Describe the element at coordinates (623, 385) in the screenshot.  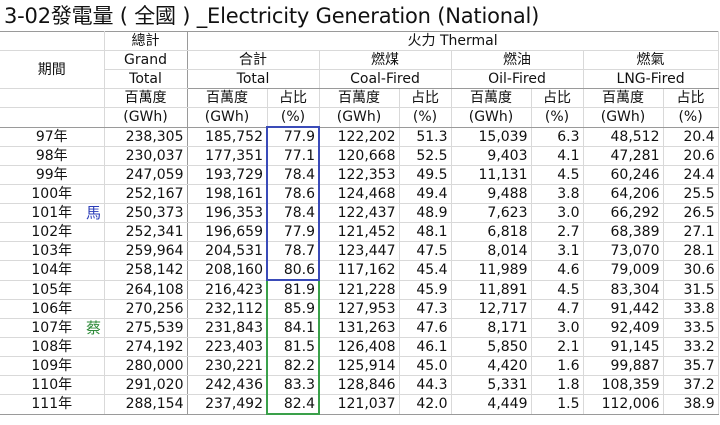
I see `cell-lng: 108,359` at that location.